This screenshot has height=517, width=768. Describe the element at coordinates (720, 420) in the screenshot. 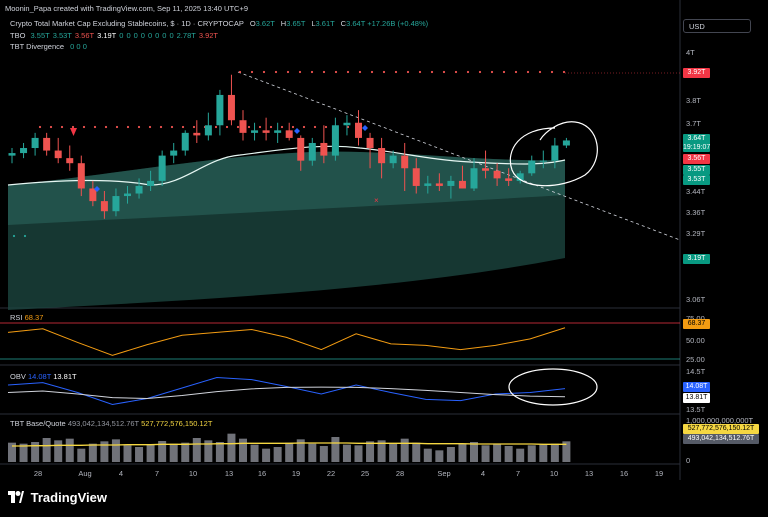

I see `volume-tick: 1,000,000,000,000T` at that location.